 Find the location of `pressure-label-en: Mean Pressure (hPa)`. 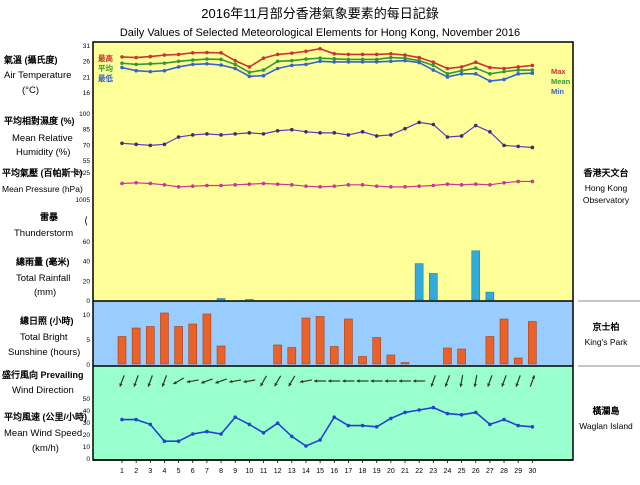

pressure-label-en: Mean Pressure (hPa) is located at coordinates (42, 189).